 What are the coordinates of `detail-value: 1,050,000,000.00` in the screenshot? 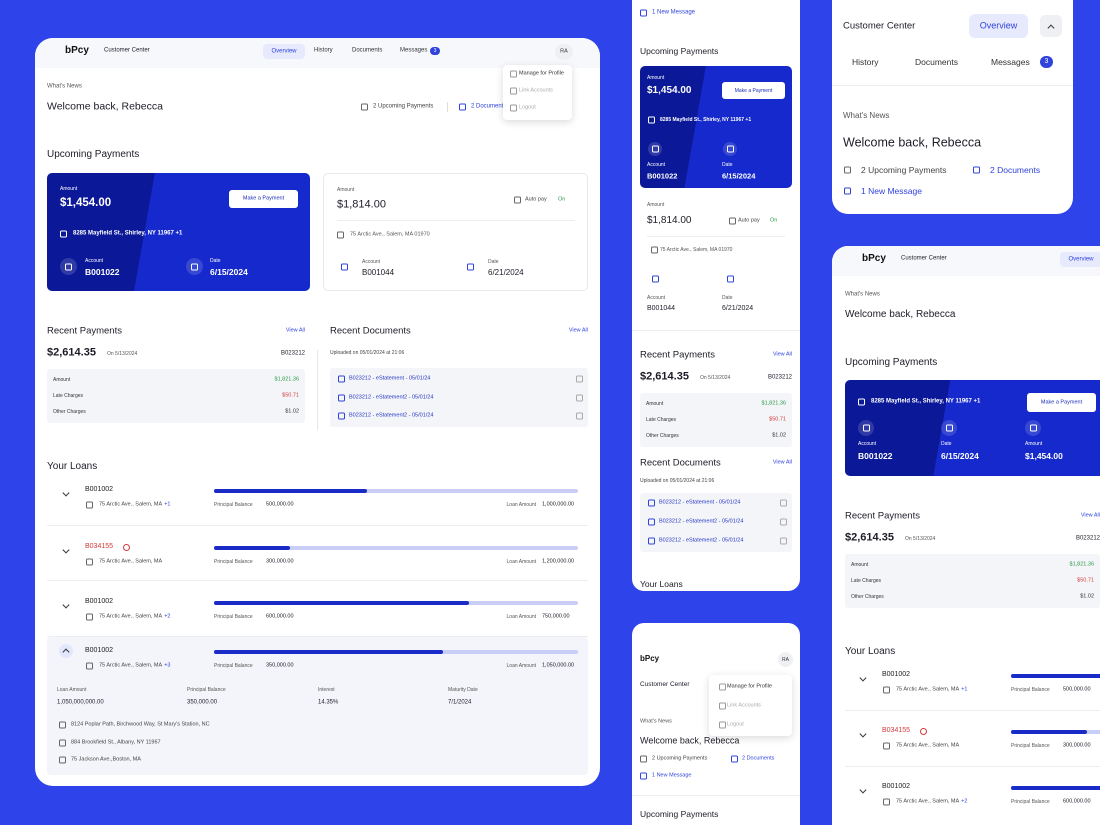 It's located at (80, 702).